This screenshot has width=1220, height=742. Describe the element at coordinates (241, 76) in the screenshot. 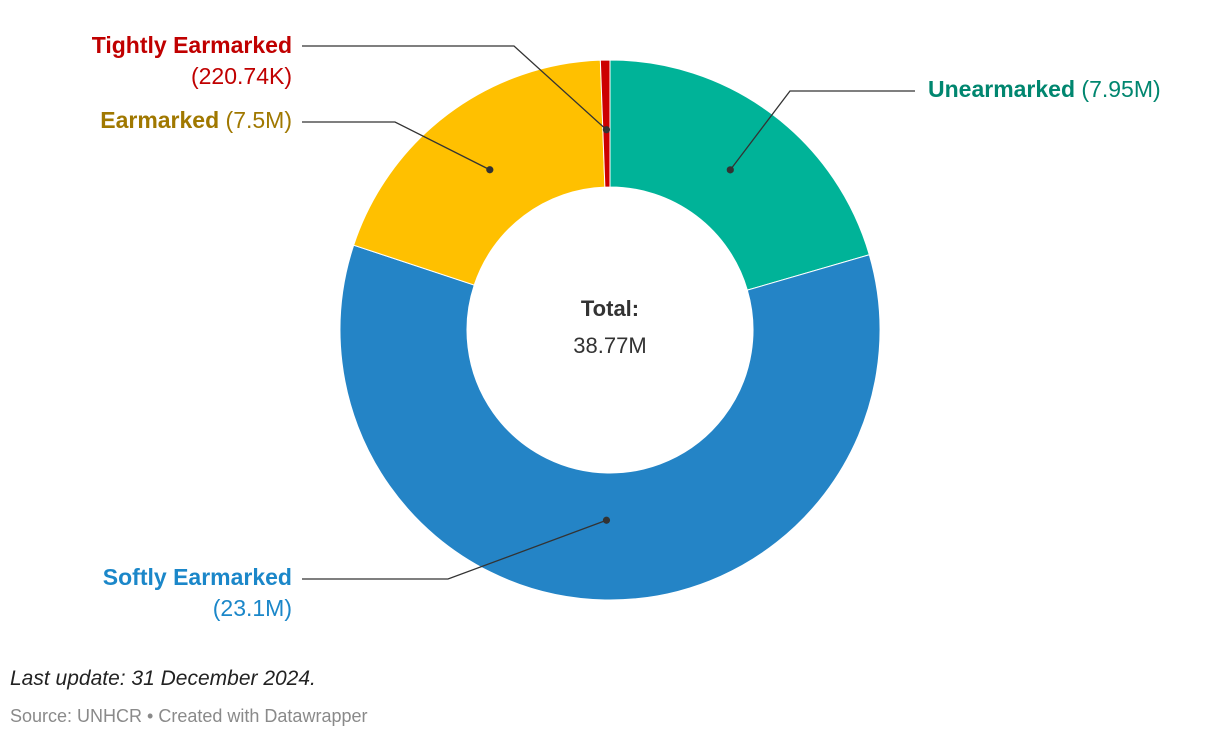

I see `label-value-tightly-earmarked: (220.74K)` at that location.